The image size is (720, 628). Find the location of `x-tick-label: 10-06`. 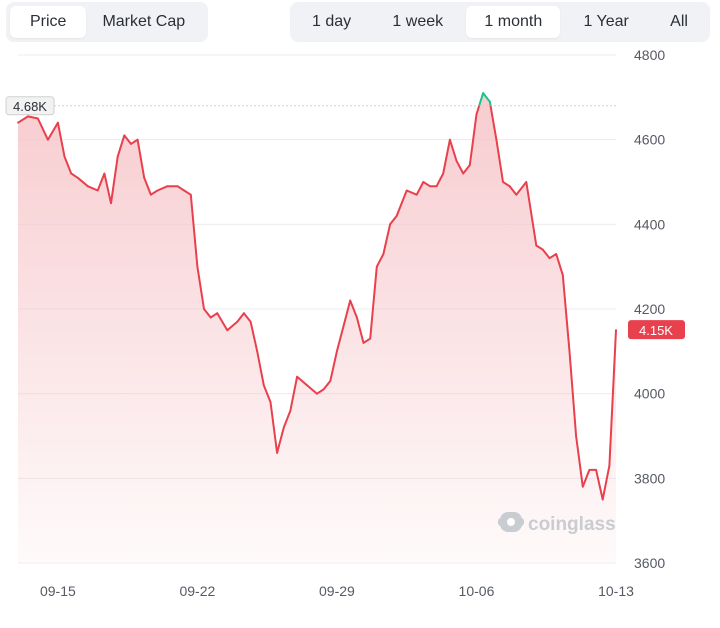

x-tick-label: 10-06 is located at coordinates (477, 591).